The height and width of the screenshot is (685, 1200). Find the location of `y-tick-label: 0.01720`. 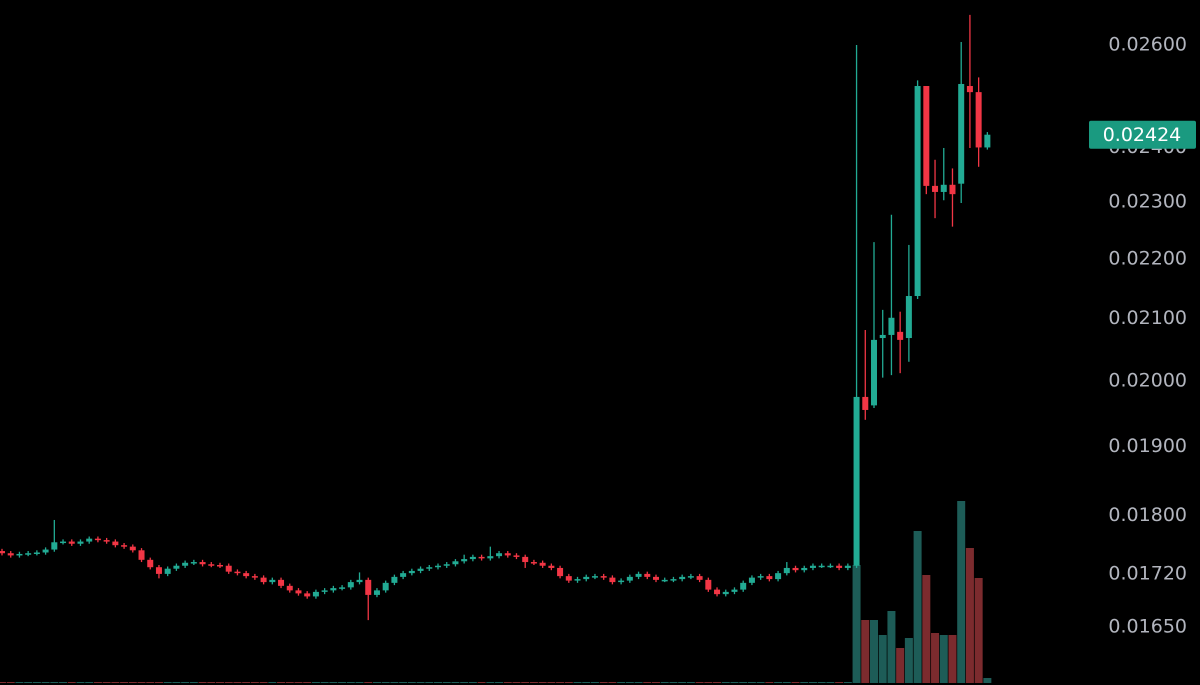

y-tick-label: 0.01720 is located at coordinates (1147, 573).